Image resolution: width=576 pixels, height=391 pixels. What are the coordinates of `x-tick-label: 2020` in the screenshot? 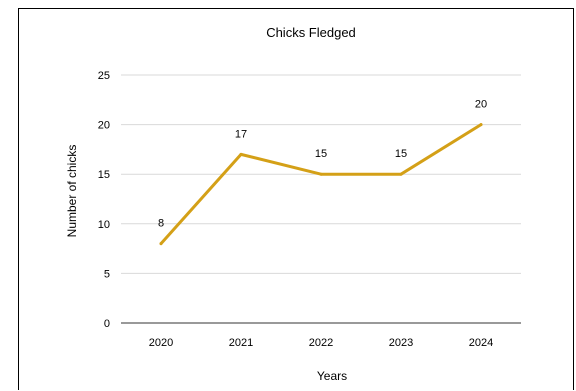 It's located at (161, 343).